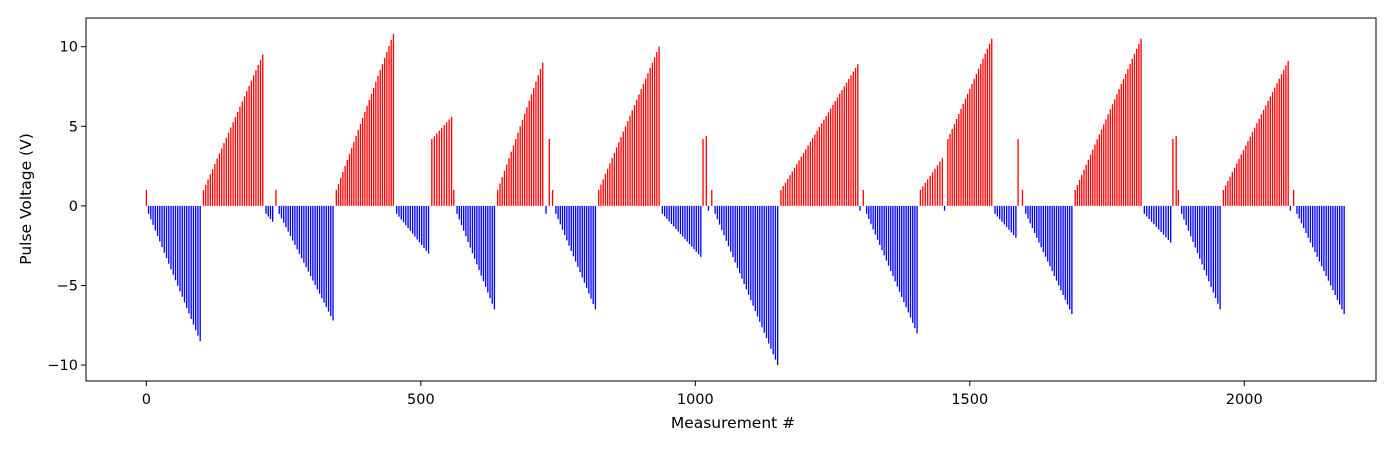 The height and width of the screenshot is (450, 1400). Describe the element at coordinates (67, 286) in the screenshot. I see `y-tick-label: −5` at that location.